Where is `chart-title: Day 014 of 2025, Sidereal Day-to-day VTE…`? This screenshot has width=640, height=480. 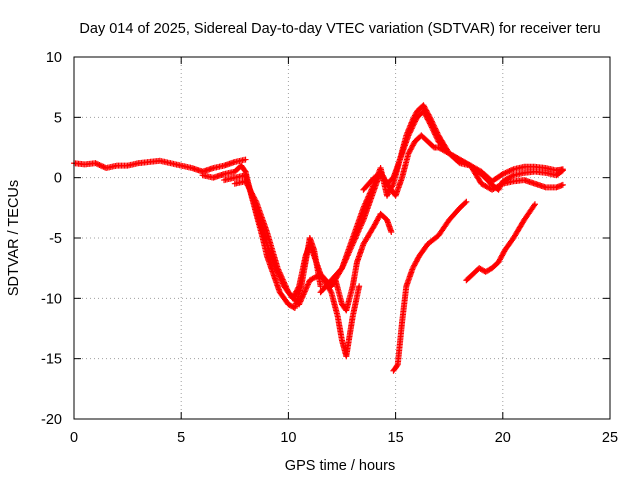 chart-title: Day 014 of 2025, Sidereal Day-to-day VTE… is located at coordinates (339, 29).